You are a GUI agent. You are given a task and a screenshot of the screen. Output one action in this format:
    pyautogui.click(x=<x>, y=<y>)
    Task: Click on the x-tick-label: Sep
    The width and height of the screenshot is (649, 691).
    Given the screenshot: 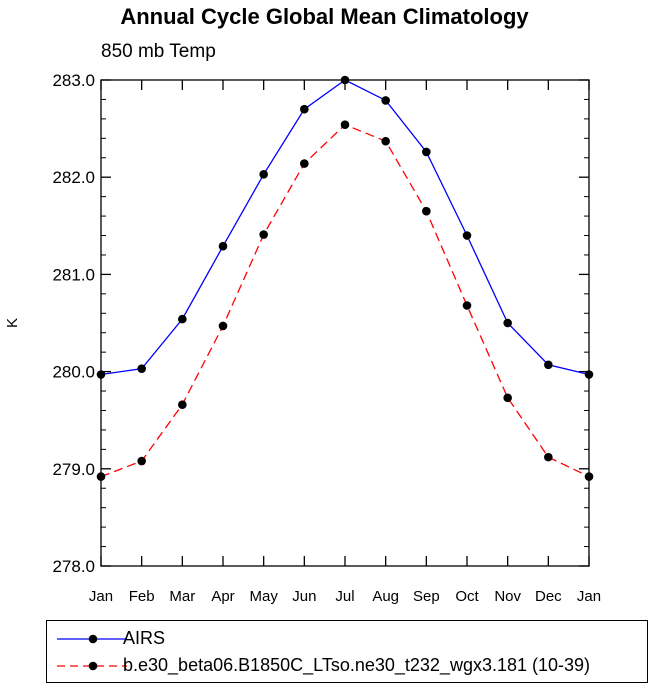 What is the action you would take?
    pyautogui.click(x=426, y=596)
    